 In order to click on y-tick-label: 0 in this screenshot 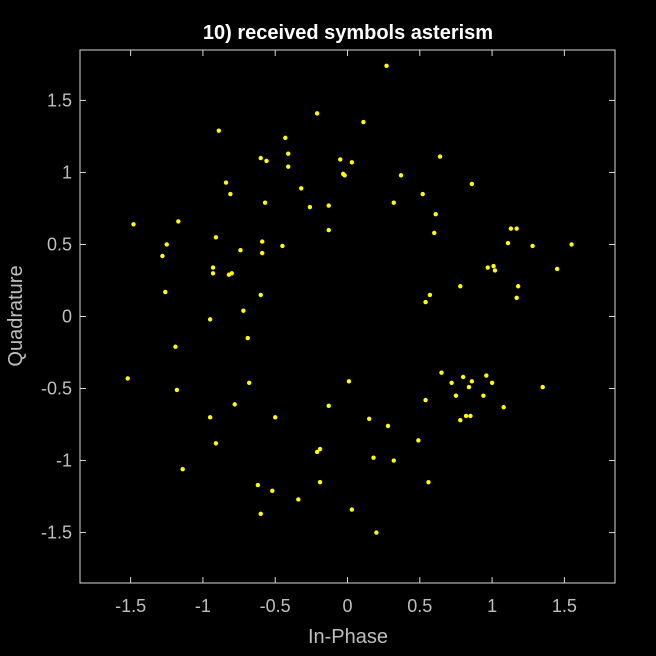, I will do `click(67, 317)`.